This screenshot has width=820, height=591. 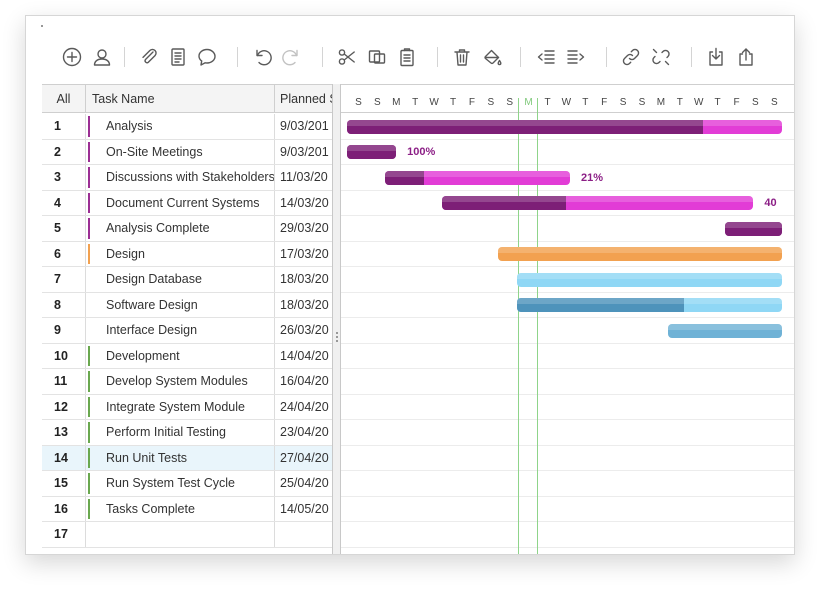 What do you see at coordinates (304, 457) in the screenshot?
I see `planned-start-cell: 27/04/20` at bounding box center [304, 457].